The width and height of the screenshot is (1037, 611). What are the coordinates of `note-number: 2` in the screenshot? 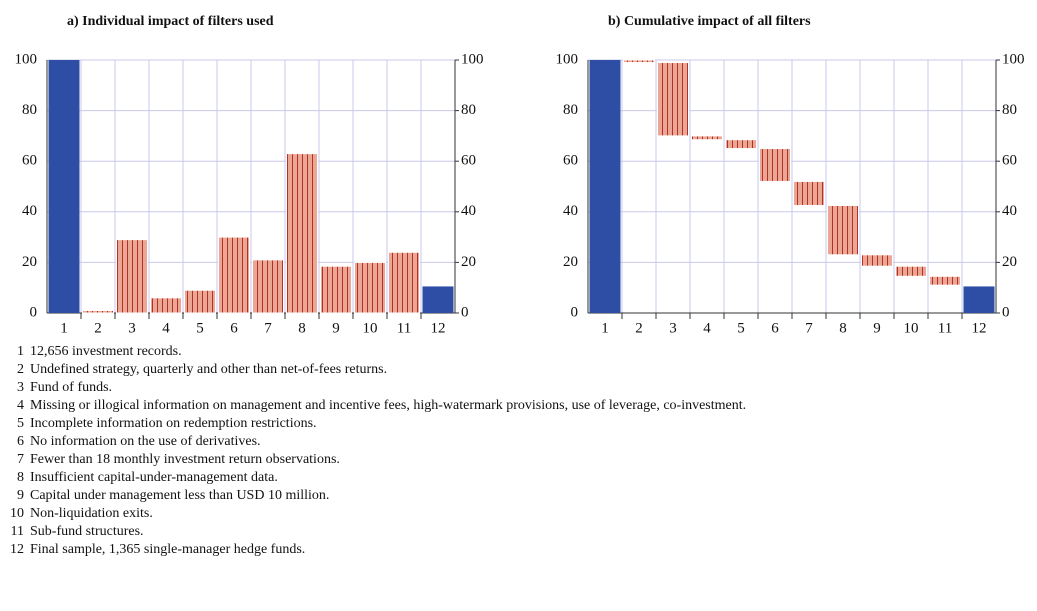 It's located at (20, 369).